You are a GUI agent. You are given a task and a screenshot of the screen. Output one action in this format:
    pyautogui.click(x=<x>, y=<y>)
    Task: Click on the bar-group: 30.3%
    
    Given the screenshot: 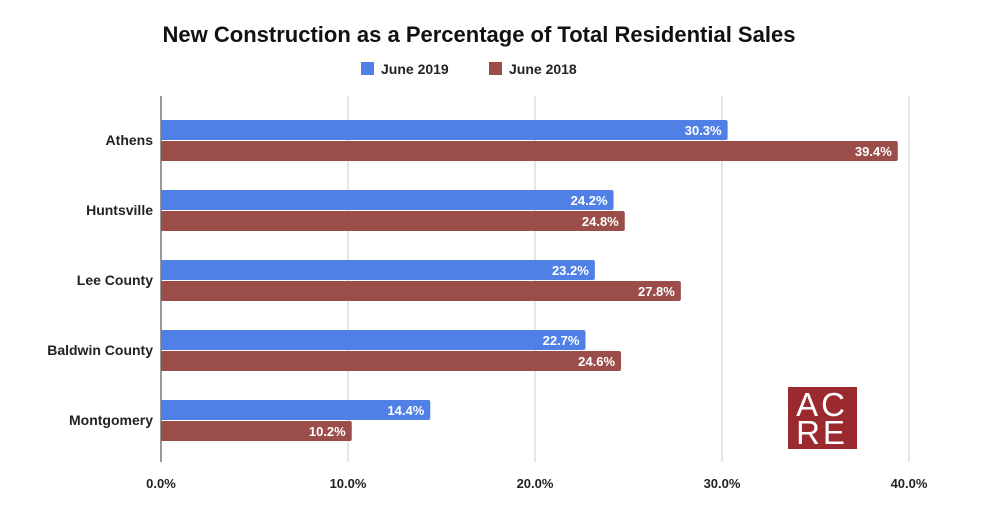 What is the action you would take?
    pyautogui.click(x=444, y=130)
    